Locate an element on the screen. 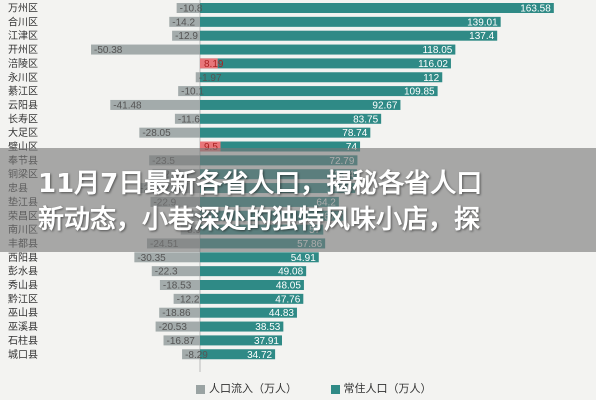 The height and width of the screenshot is (400, 596). category-label: 开州区 is located at coordinates (23, 50).